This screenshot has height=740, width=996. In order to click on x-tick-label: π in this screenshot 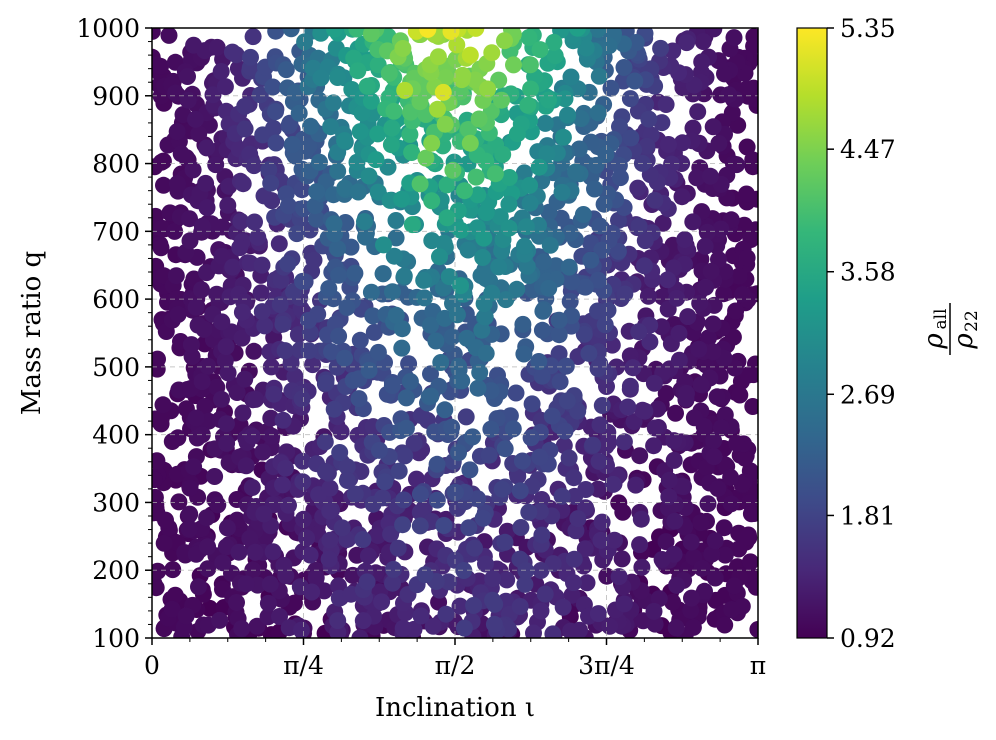, I will do `click(758, 665)`.